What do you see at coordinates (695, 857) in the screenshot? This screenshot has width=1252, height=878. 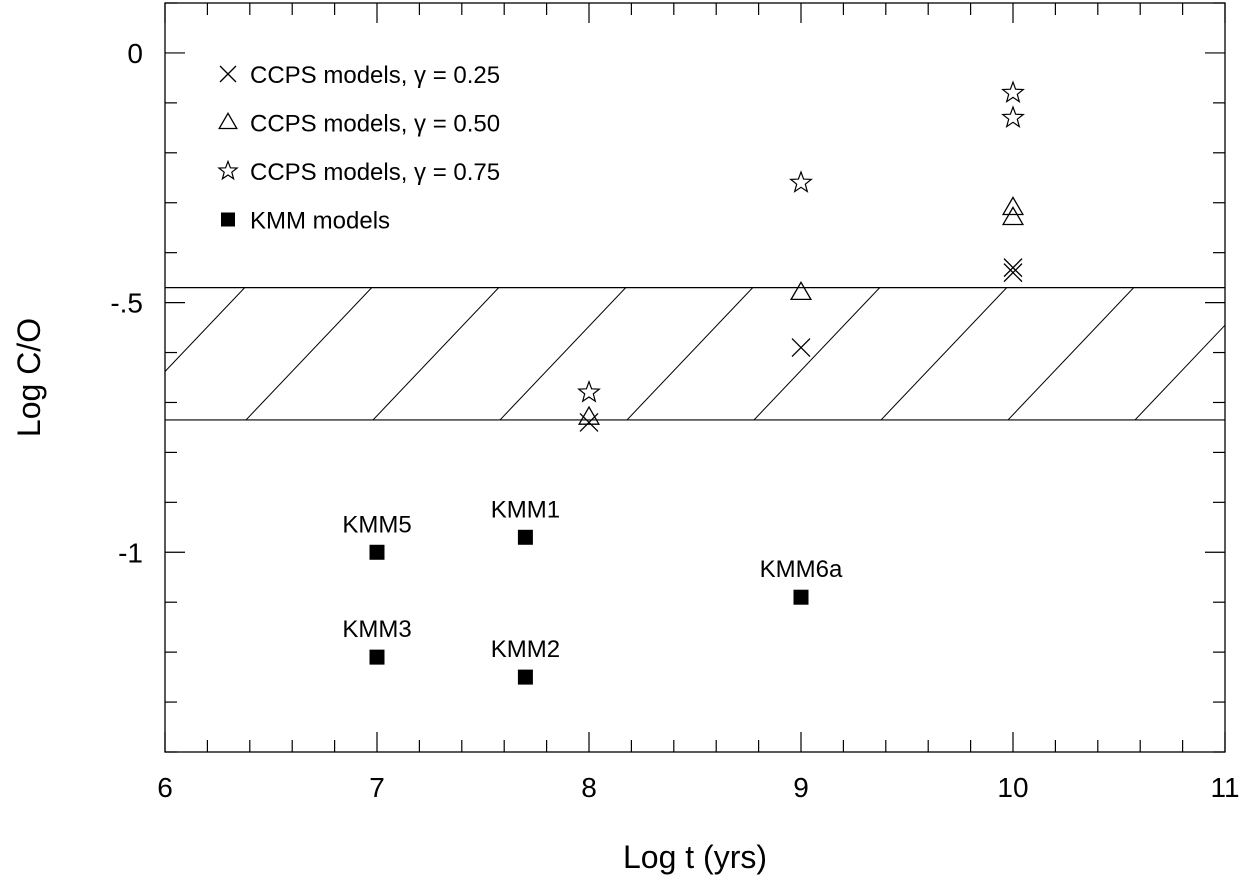 I see `x-axis-label: Log t (yrs)` at bounding box center [695, 857].